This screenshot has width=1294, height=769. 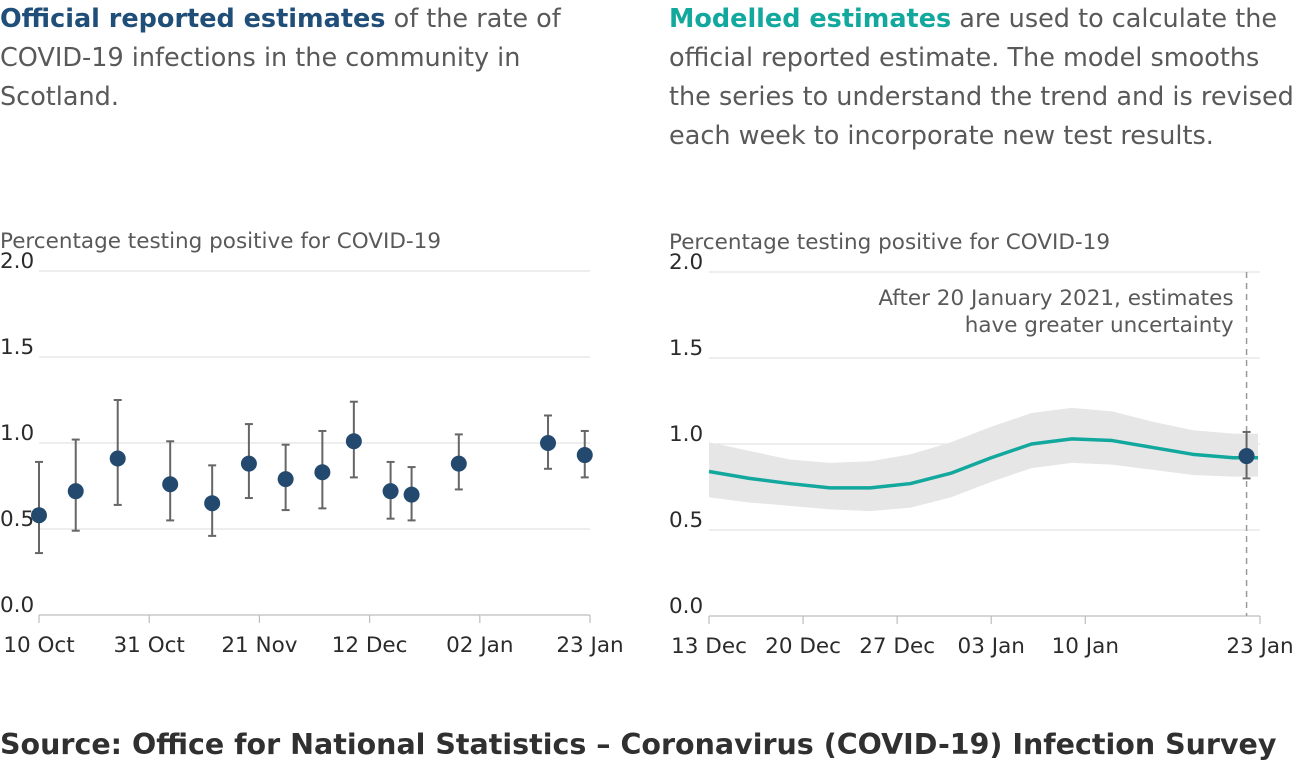 I want to click on x-tick-label: 13 Dec, so click(x=709, y=646).